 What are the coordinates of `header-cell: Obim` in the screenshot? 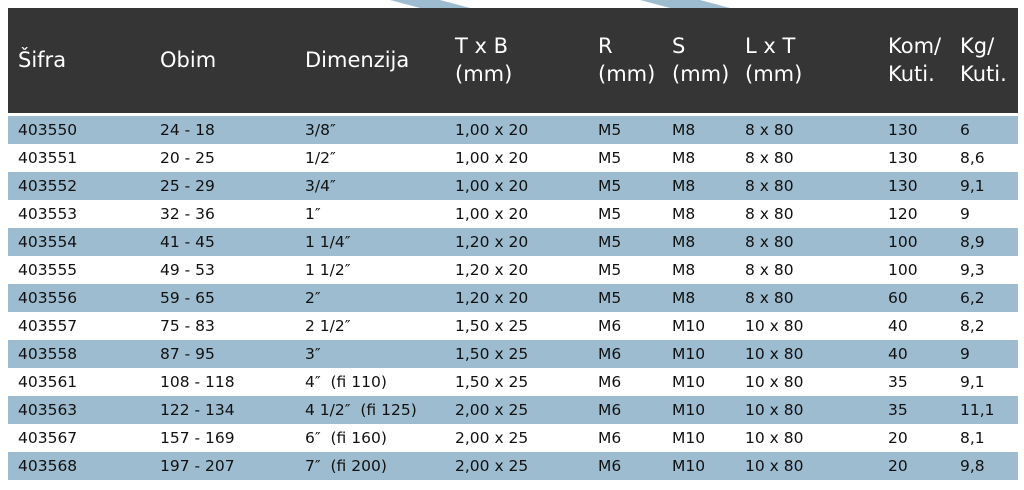 It's located at (188, 60).